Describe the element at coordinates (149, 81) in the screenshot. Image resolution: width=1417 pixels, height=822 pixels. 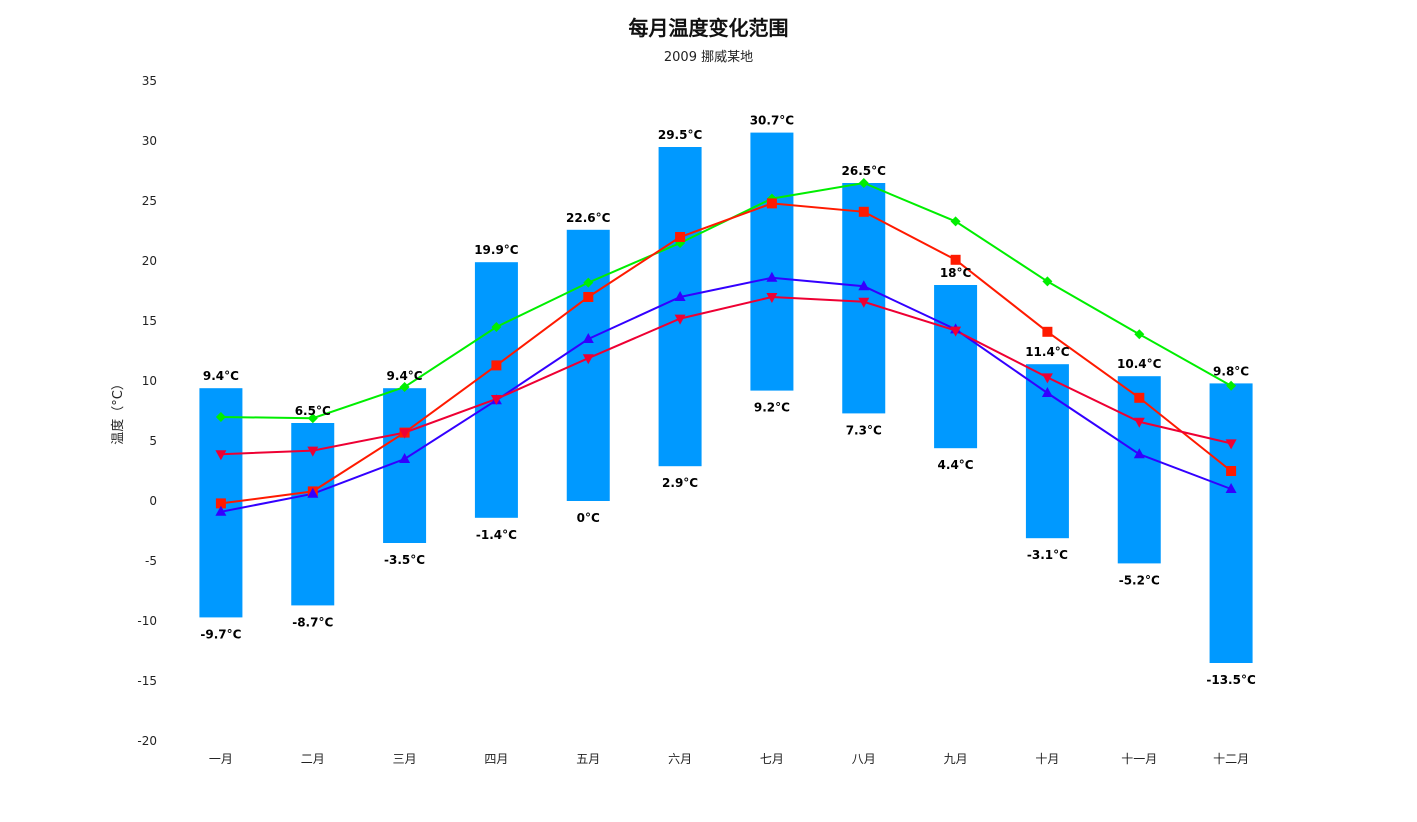
I see `y-tick-label: 35` at that location.